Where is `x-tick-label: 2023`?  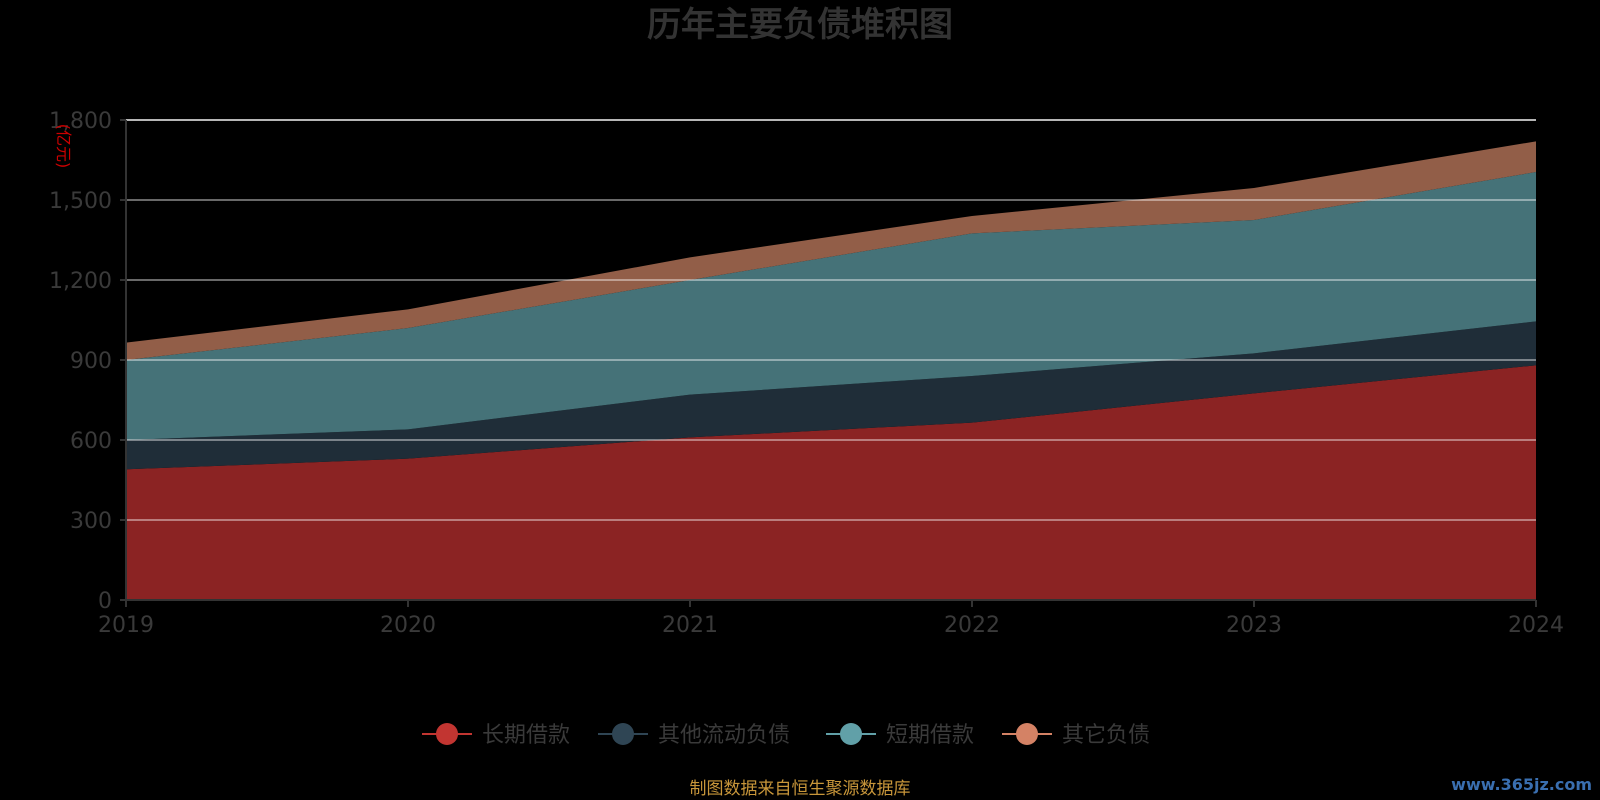 x-tick-label: 2023 is located at coordinates (1254, 625).